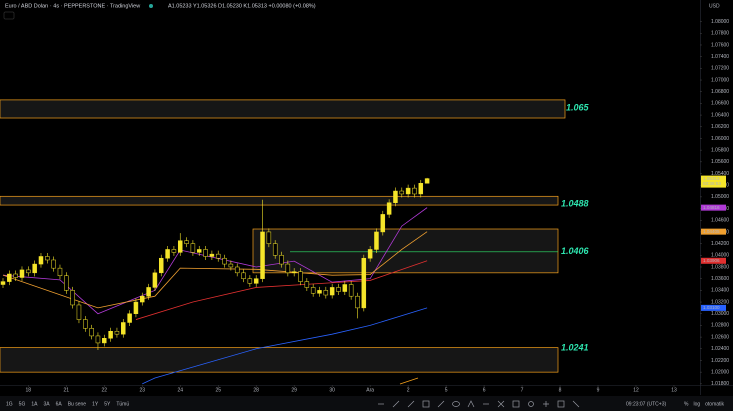  What do you see at coordinates (107, 404) in the screenshot?
I see `range-button: 5Y` at bounding box center [107, 404].